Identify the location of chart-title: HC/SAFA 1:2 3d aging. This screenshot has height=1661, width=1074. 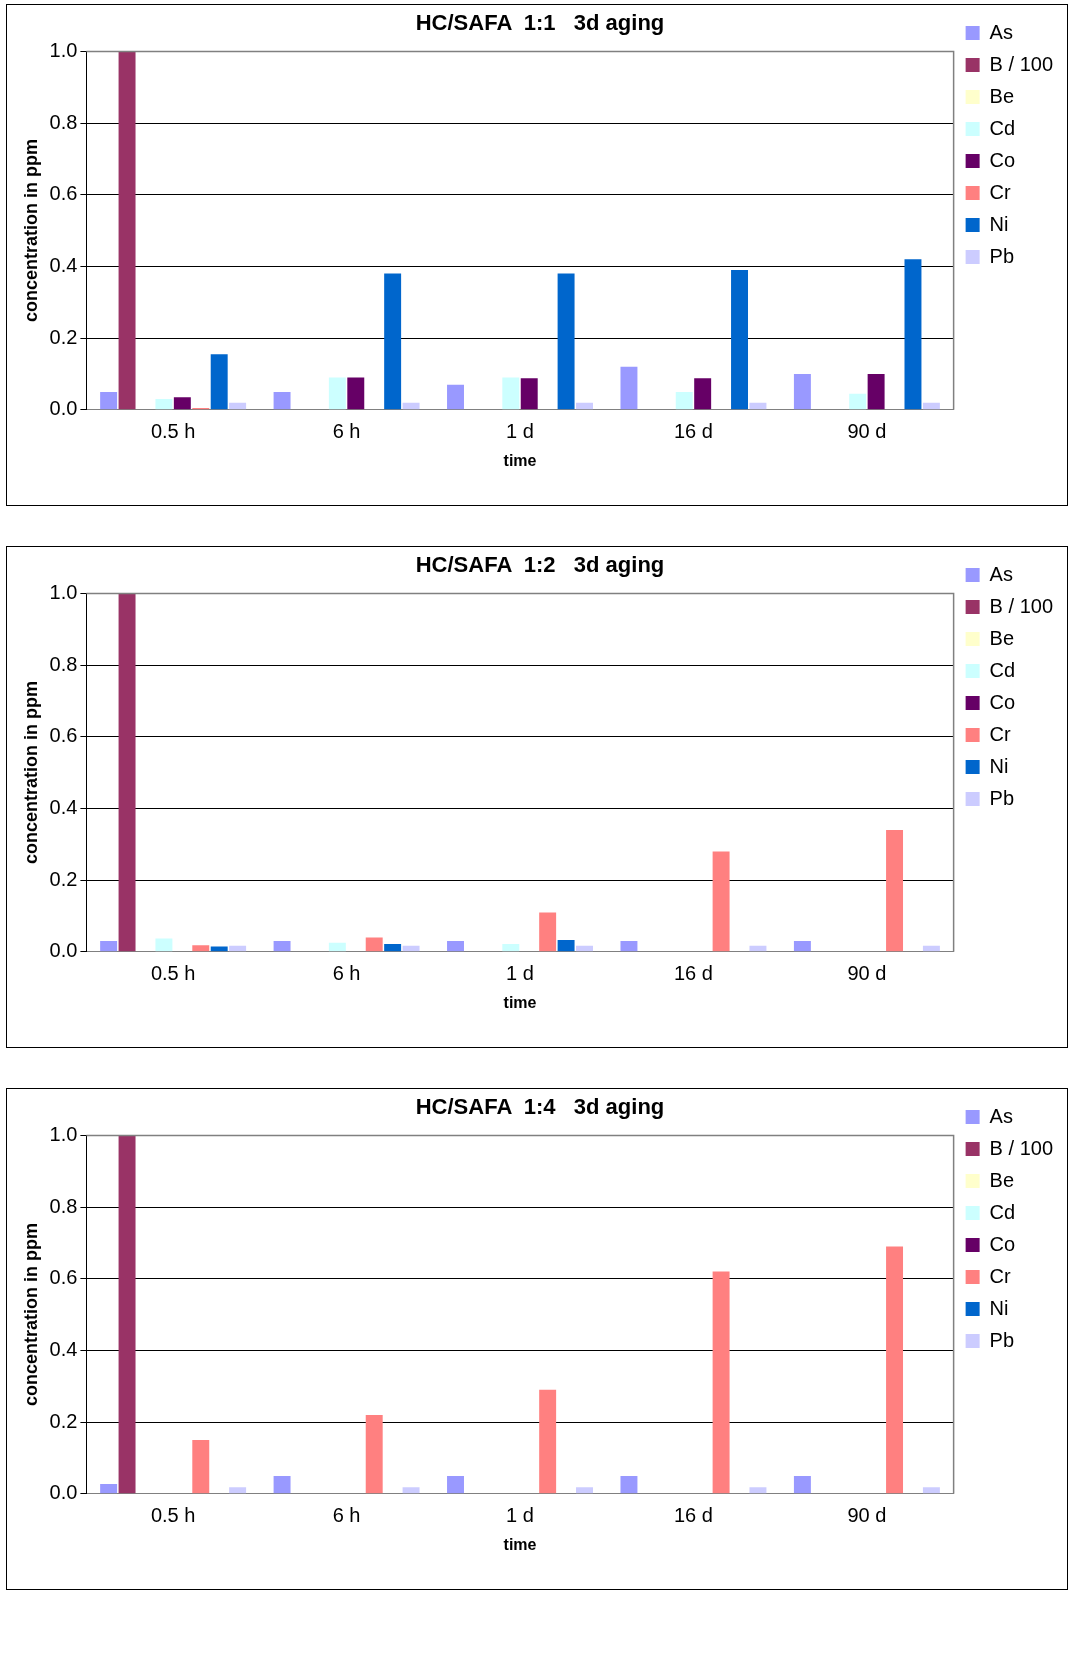
(540, 565).